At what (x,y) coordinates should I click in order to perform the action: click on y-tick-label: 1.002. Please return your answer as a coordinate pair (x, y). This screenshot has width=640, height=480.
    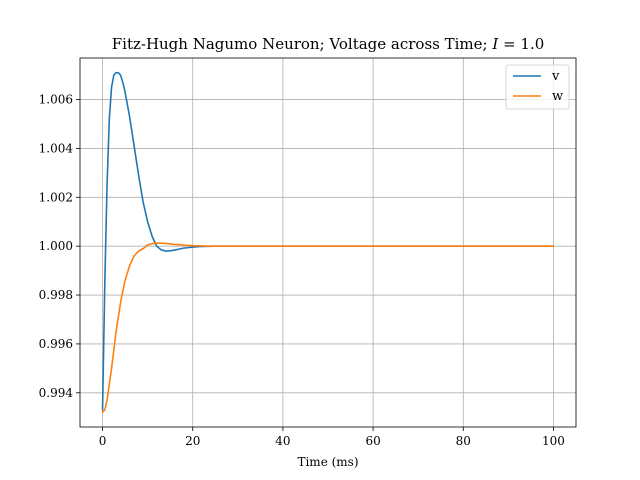
    Looking at the image, I should click on (56, 197).